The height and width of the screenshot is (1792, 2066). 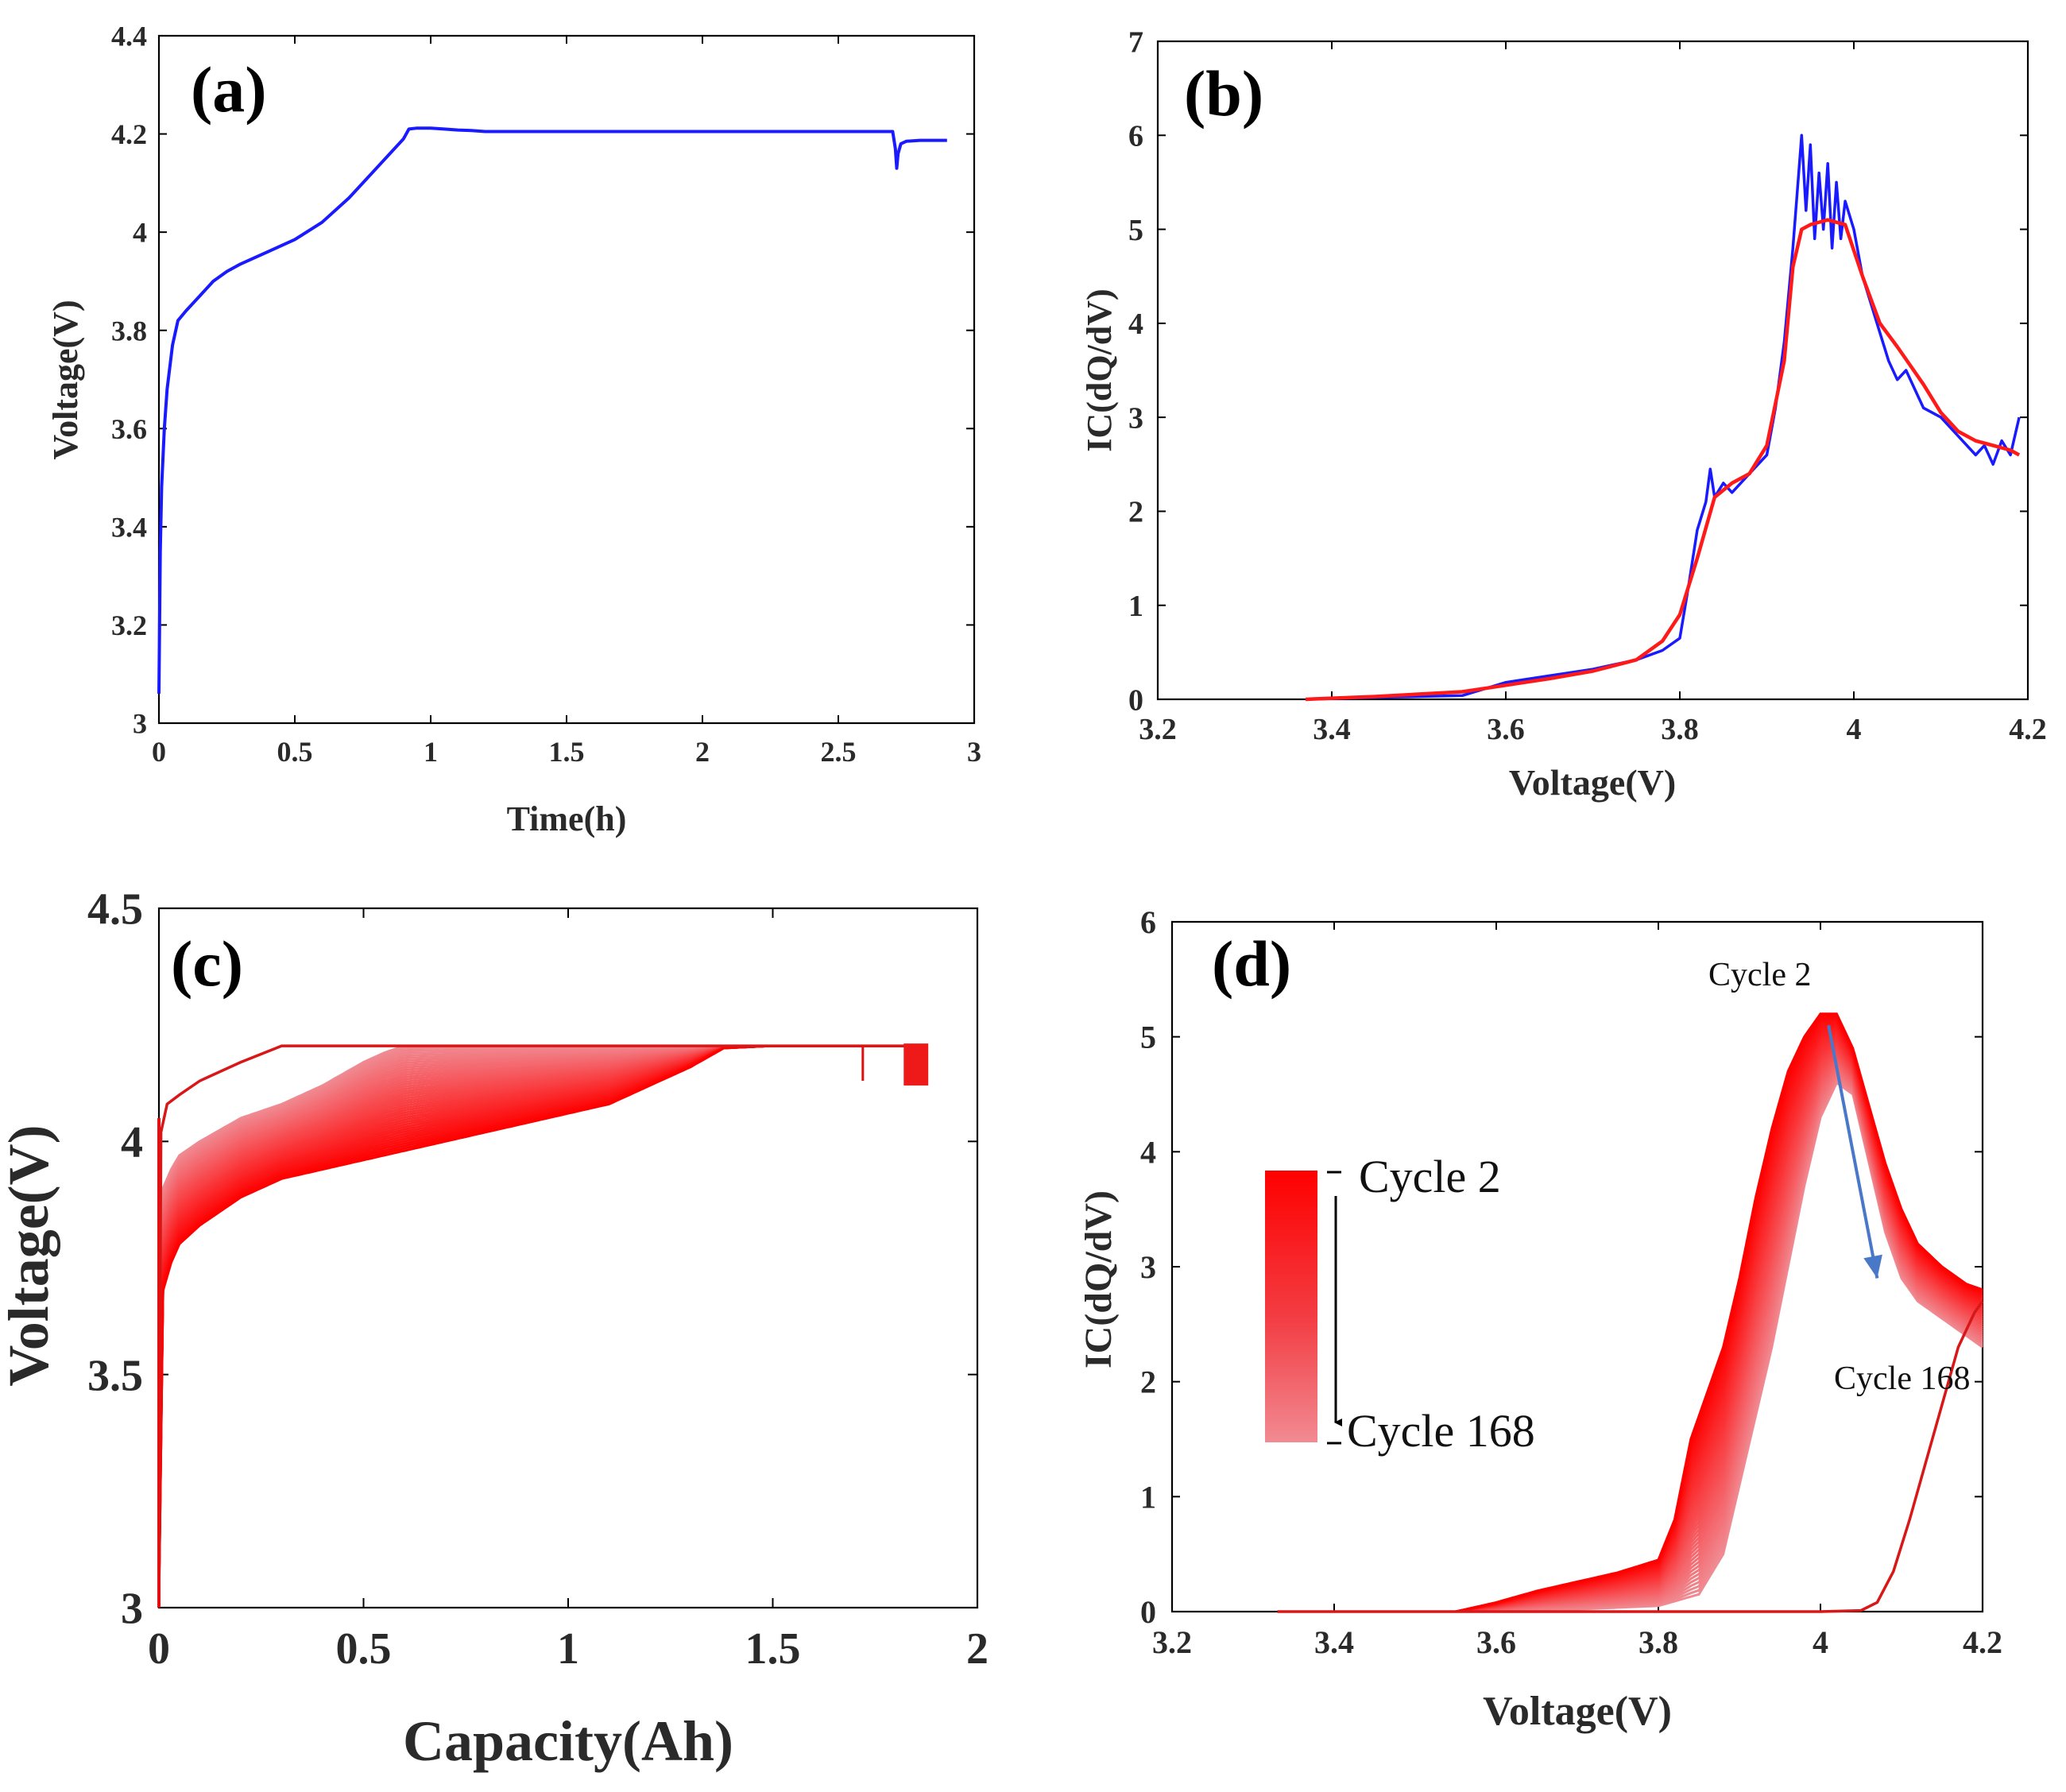 What do you see at coordinates (839, 752) in the screenshot?
I see `panel-a-xtick-label: 2.5` at bounding box center [839, 752].